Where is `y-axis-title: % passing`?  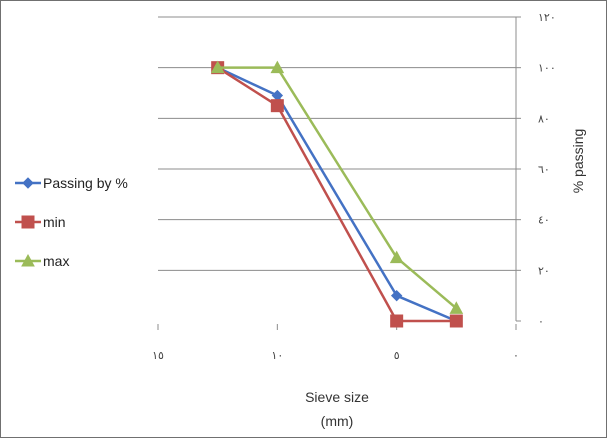
y-axis-title: % passing is located at coordinates (578, 161).